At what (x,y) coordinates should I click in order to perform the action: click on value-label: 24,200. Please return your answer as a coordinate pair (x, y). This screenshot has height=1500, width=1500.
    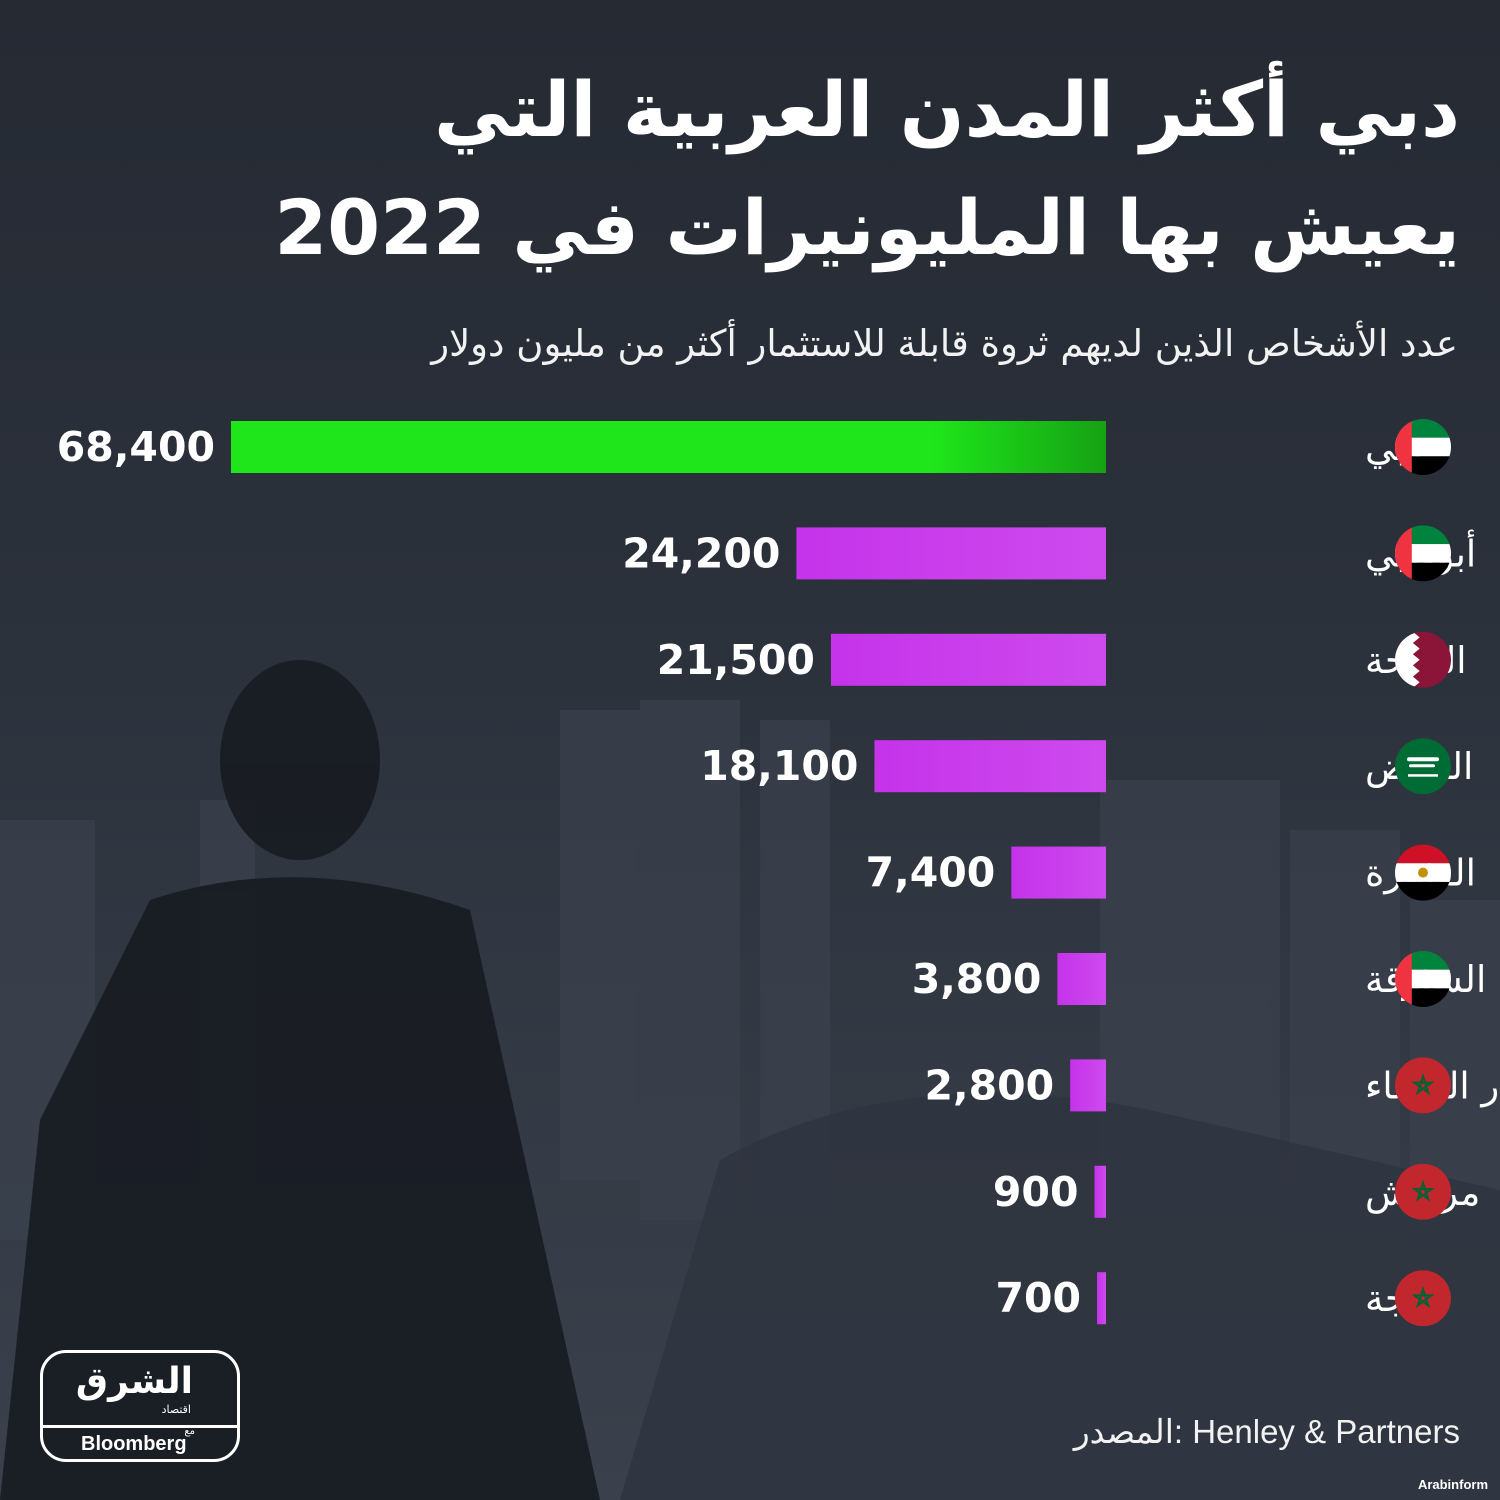
    Looking at the image, I should click on (701, 553).